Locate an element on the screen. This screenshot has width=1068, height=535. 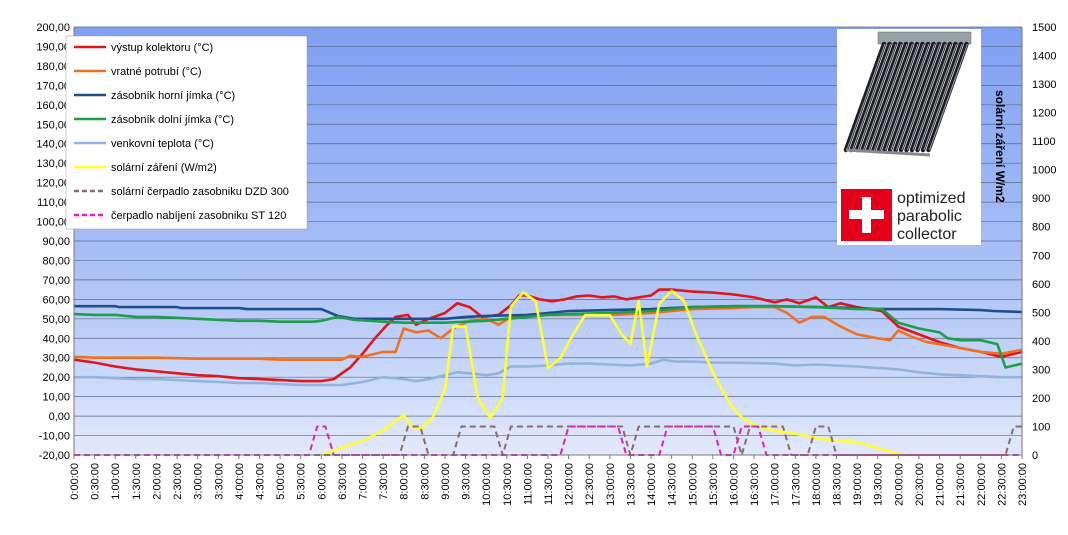
x-tick-label: 13:30:00 is located at coordinates (631, 484).